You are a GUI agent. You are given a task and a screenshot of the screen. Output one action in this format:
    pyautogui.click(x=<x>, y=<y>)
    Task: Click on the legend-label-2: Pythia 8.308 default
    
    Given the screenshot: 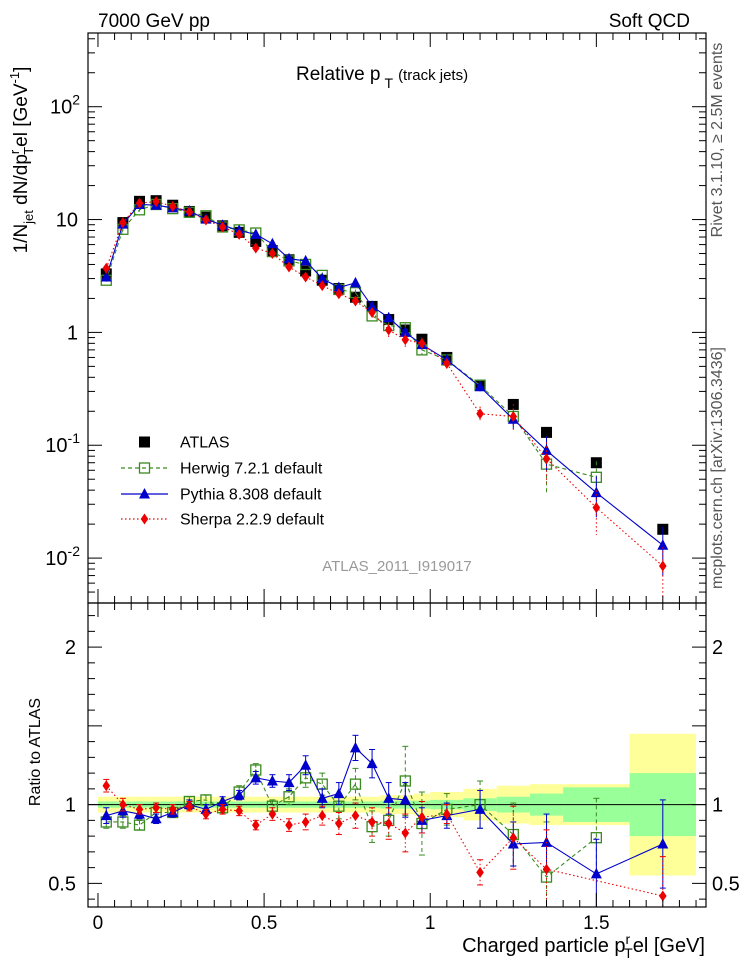 What is the action you would take?
    pyautogui.click(x=251, y=495)
    